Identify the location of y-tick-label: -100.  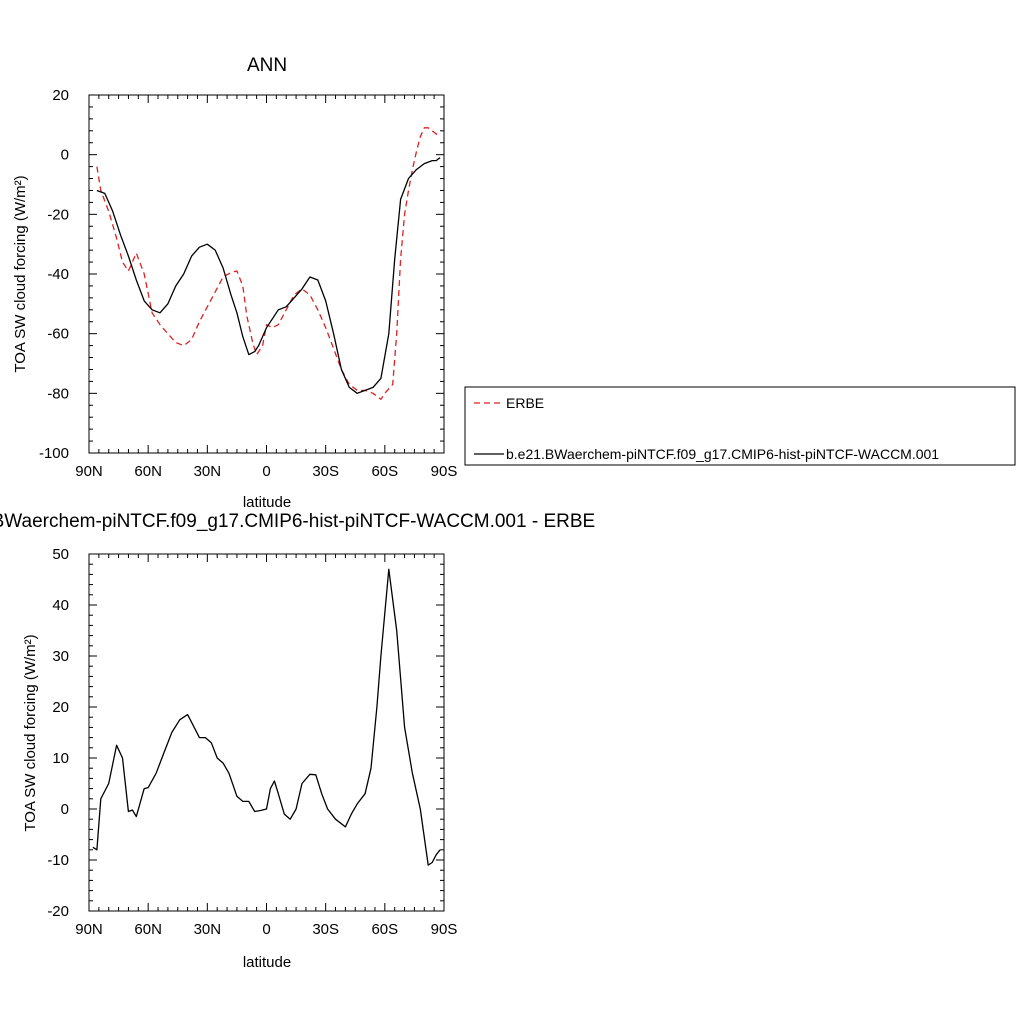
(54, 453).